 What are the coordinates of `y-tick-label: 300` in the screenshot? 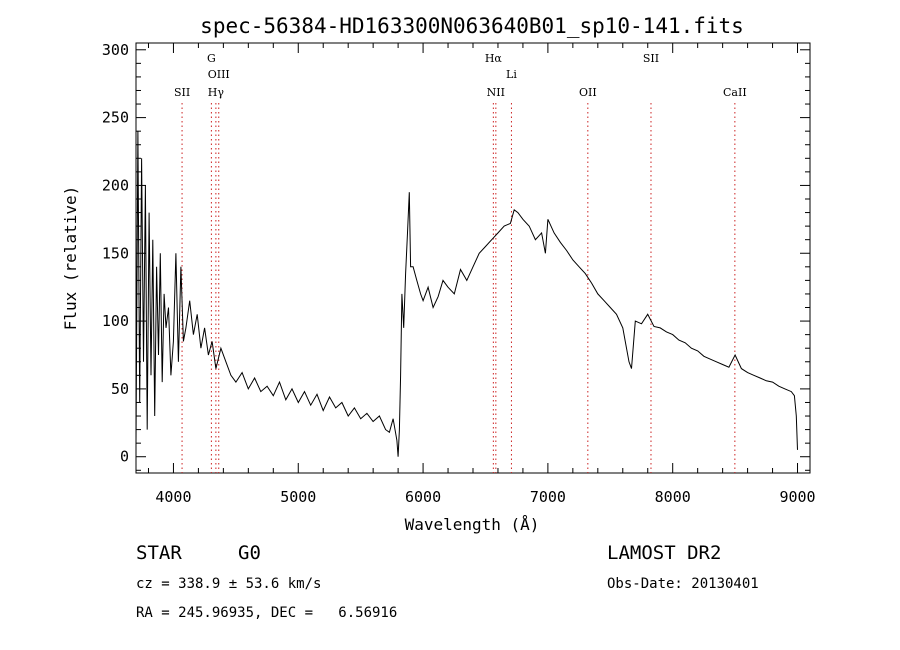 It's located at (115, 50).